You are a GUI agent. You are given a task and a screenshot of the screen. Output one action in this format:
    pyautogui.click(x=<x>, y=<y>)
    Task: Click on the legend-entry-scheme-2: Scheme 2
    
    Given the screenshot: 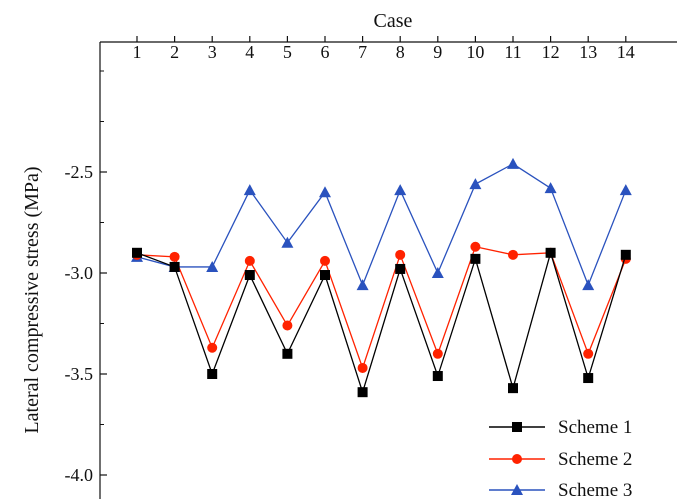 What is the action you would take?
    pyautogui.click(x=560, y=459)
    